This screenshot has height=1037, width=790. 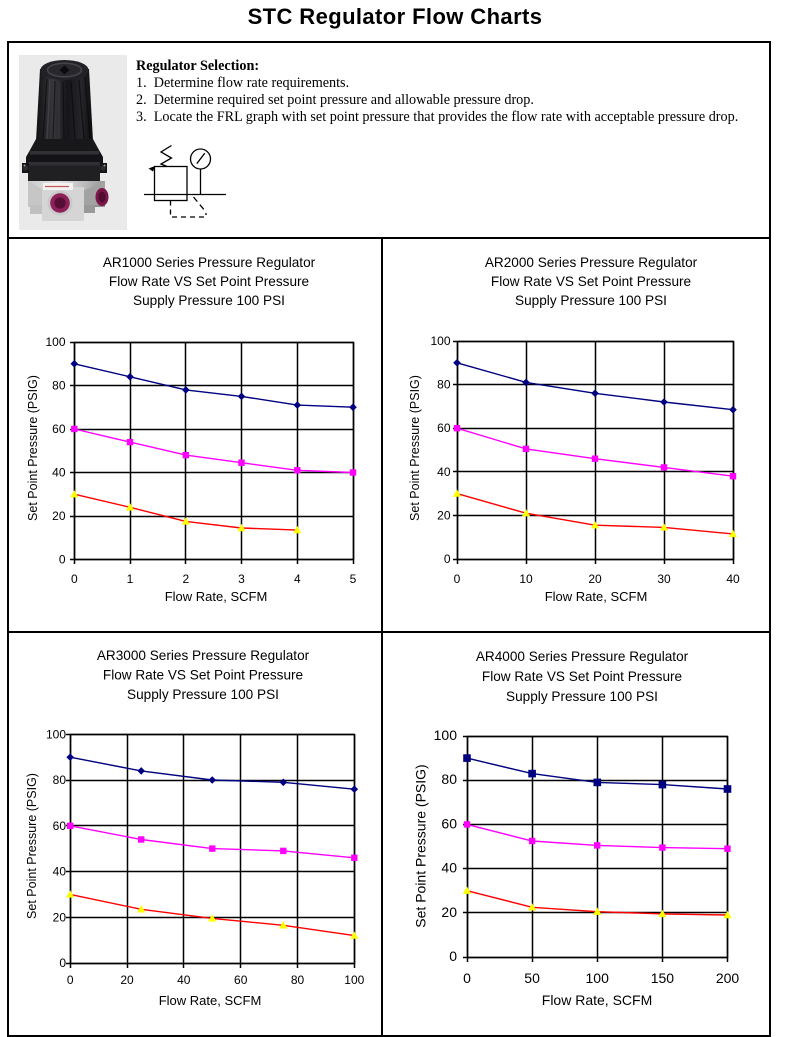 I want to click on svg-text: 10, so click(x=526, y=579).